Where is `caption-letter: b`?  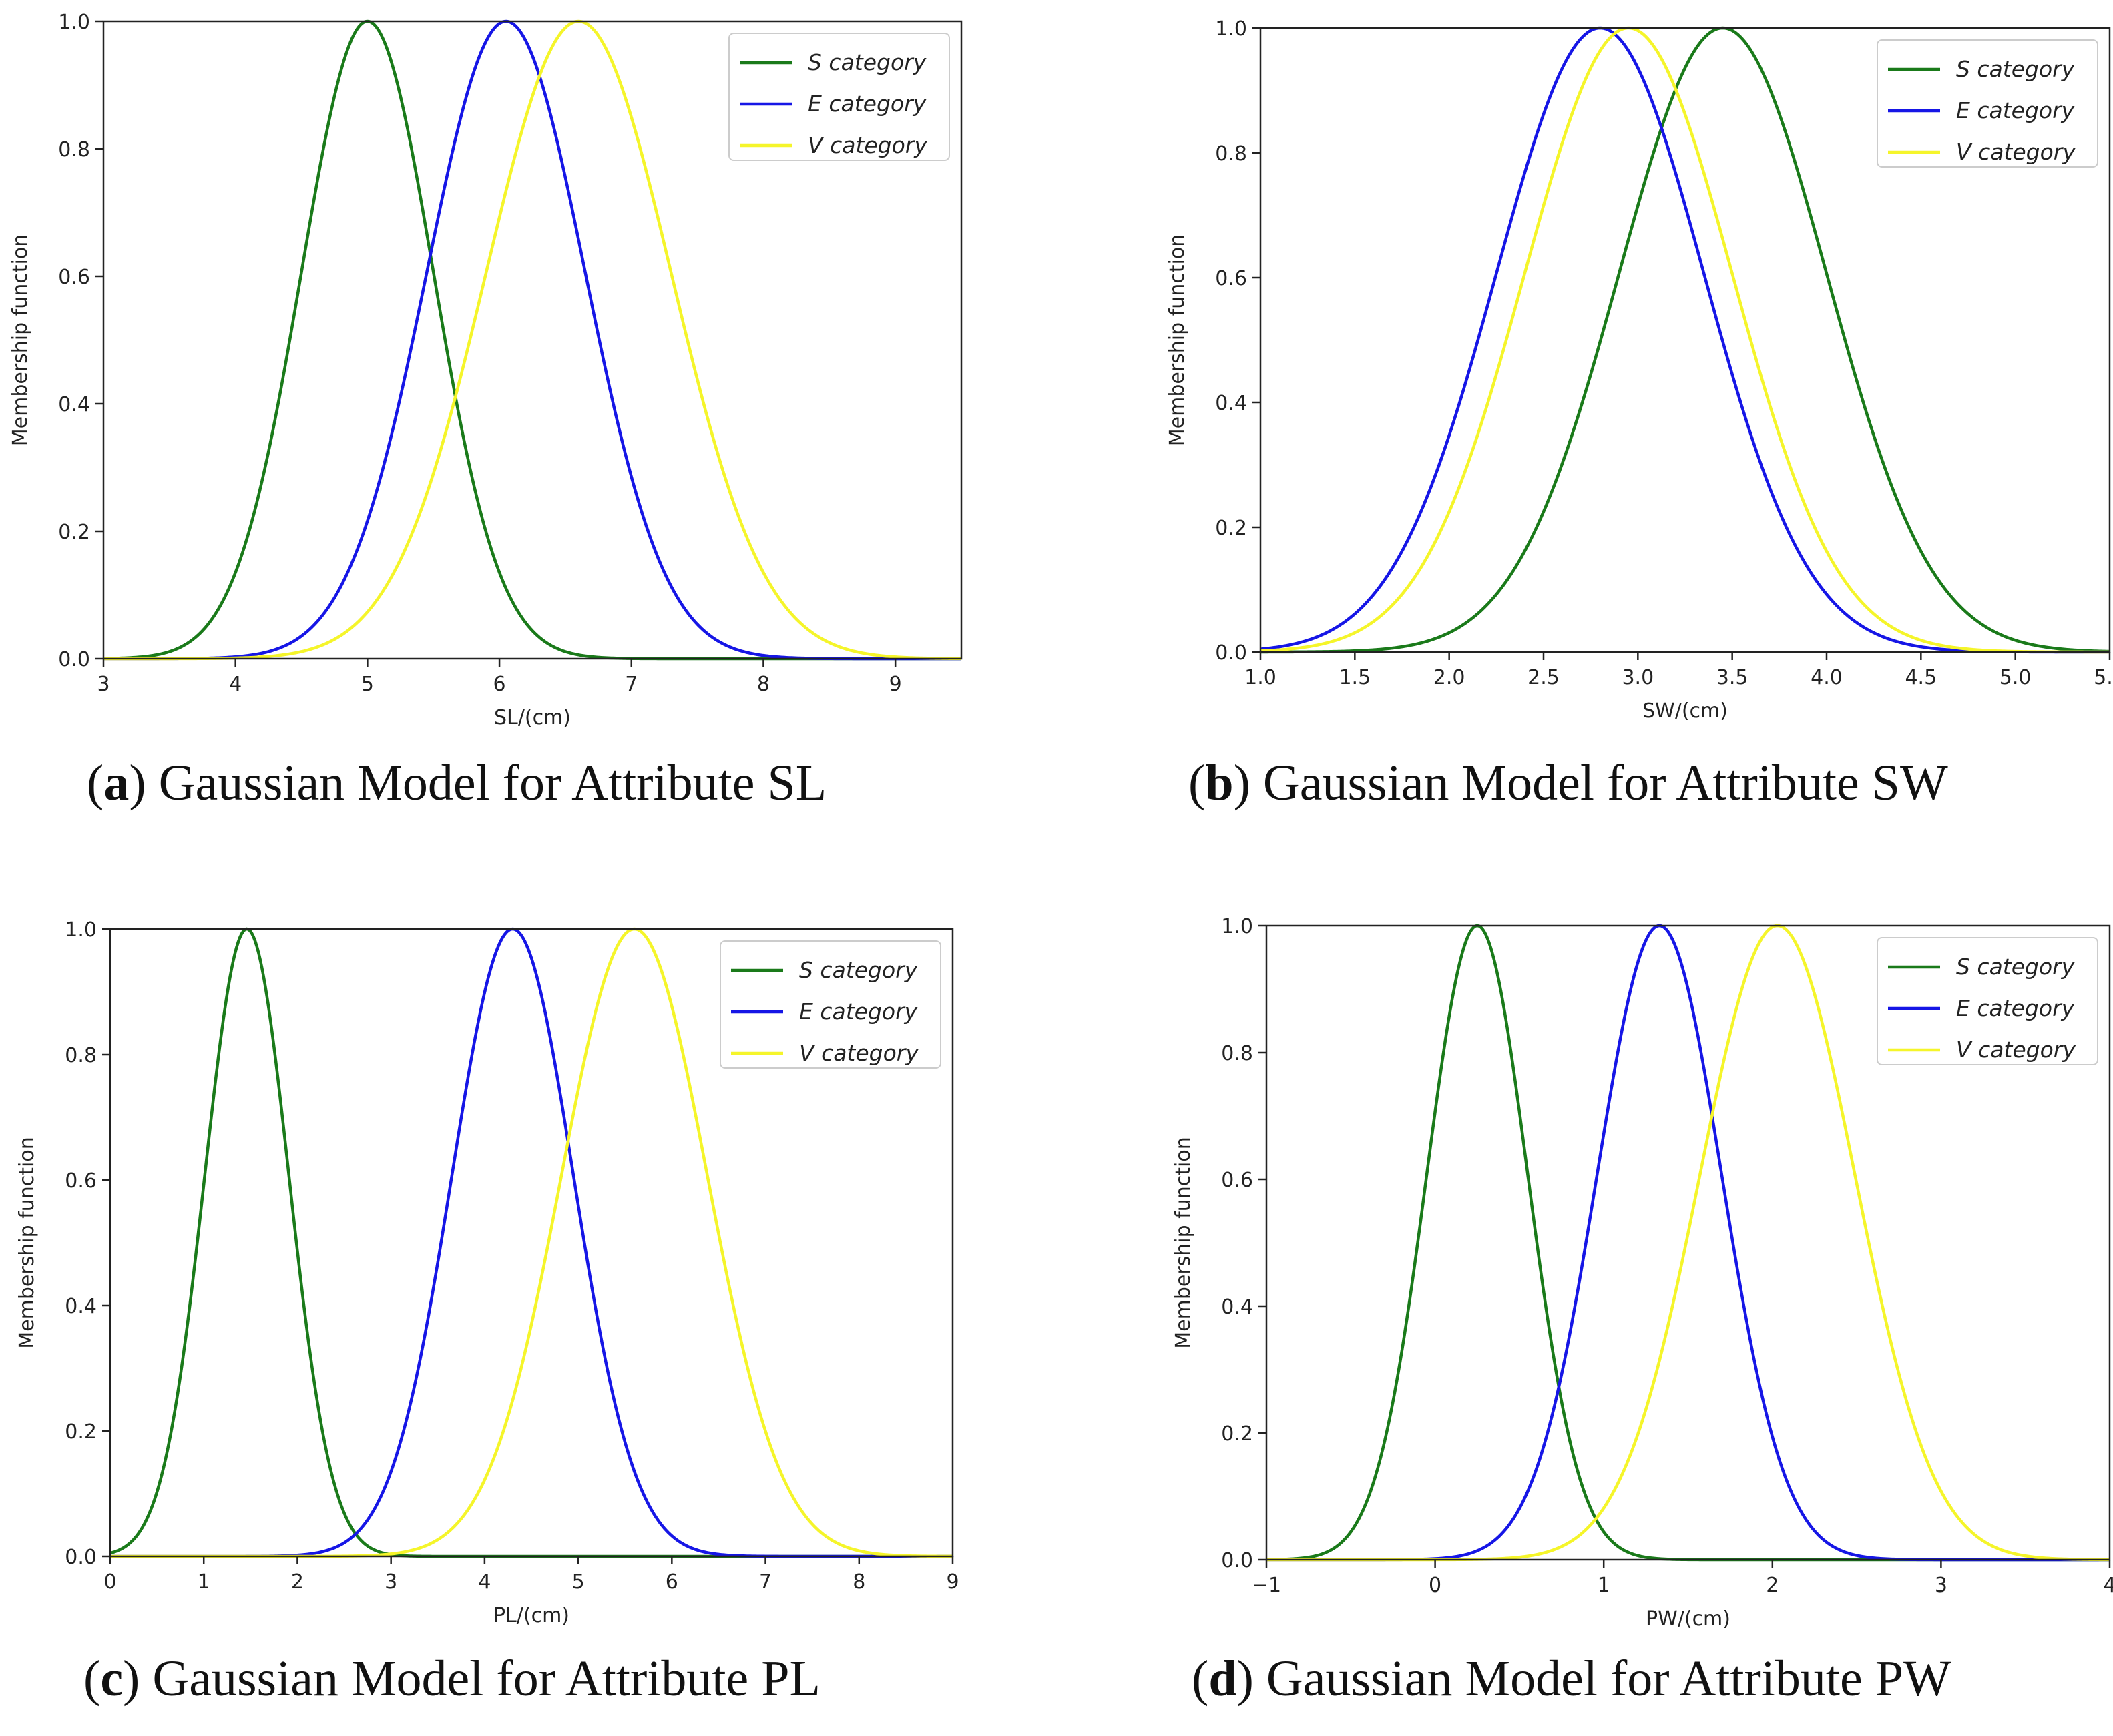
caption-letter: b is located at coordinates (1219, 783).